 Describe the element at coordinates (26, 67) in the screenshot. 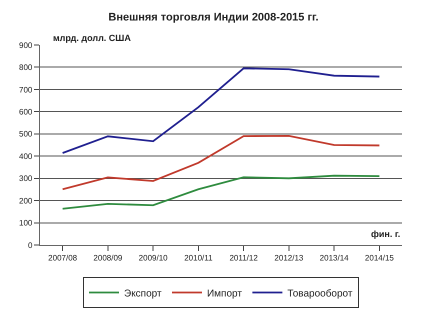

I see `y-tick-label: 800` at that location.